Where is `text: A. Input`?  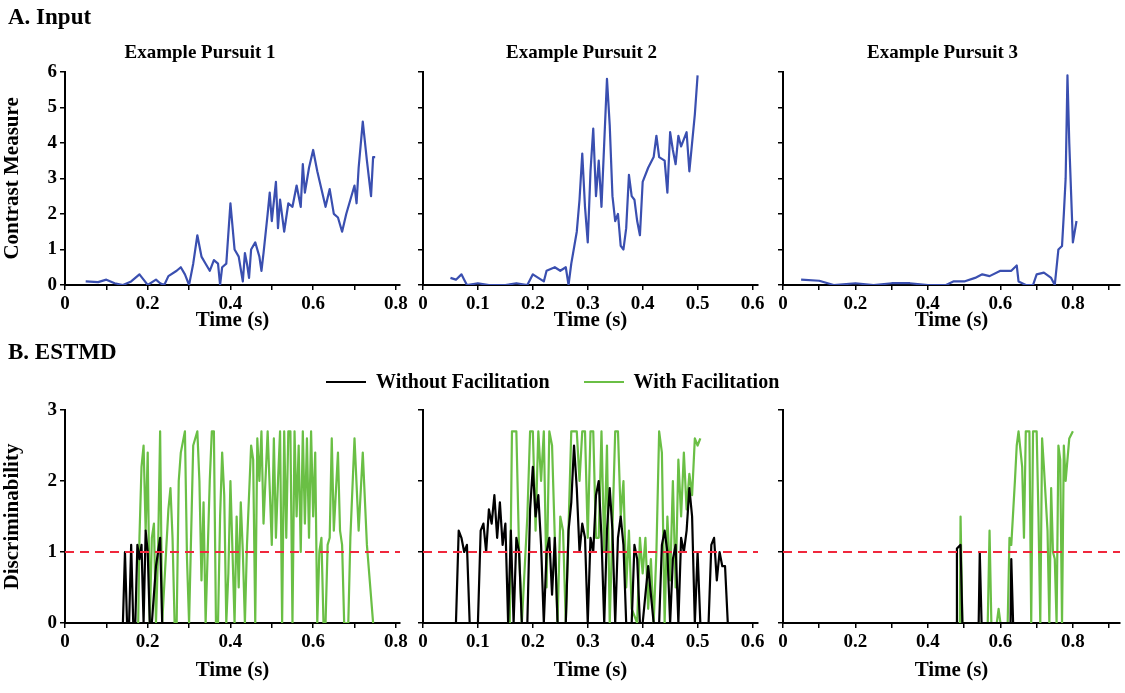 text: A. Input is located at coordinates (50, 17).